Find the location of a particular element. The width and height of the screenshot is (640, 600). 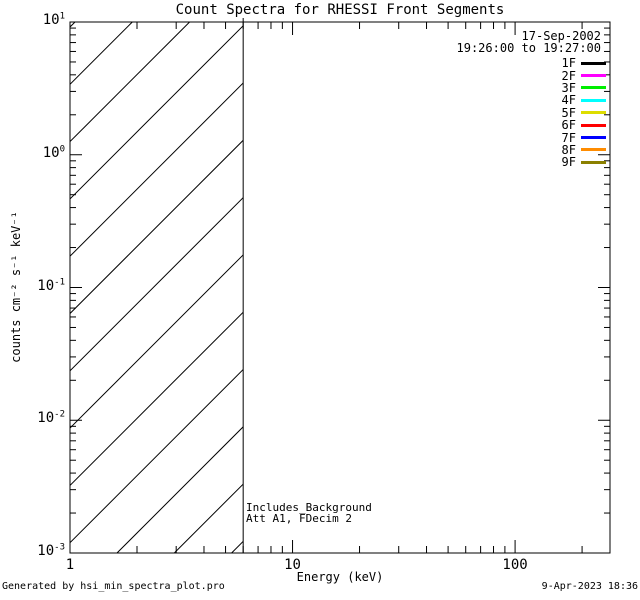

y-tick-label: 10⁻³ is located at coordinates (51, 550).